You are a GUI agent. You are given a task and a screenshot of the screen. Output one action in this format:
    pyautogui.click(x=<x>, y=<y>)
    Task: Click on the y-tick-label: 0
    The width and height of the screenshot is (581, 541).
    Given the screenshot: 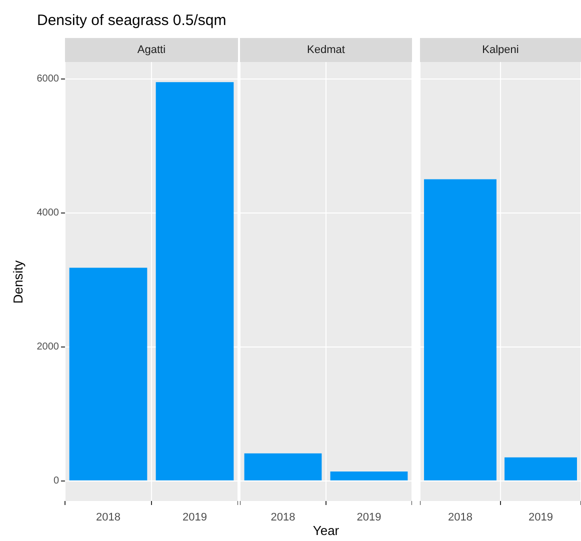 What is the action you would take?
    pyautogui.click(x=56, y=481)
    